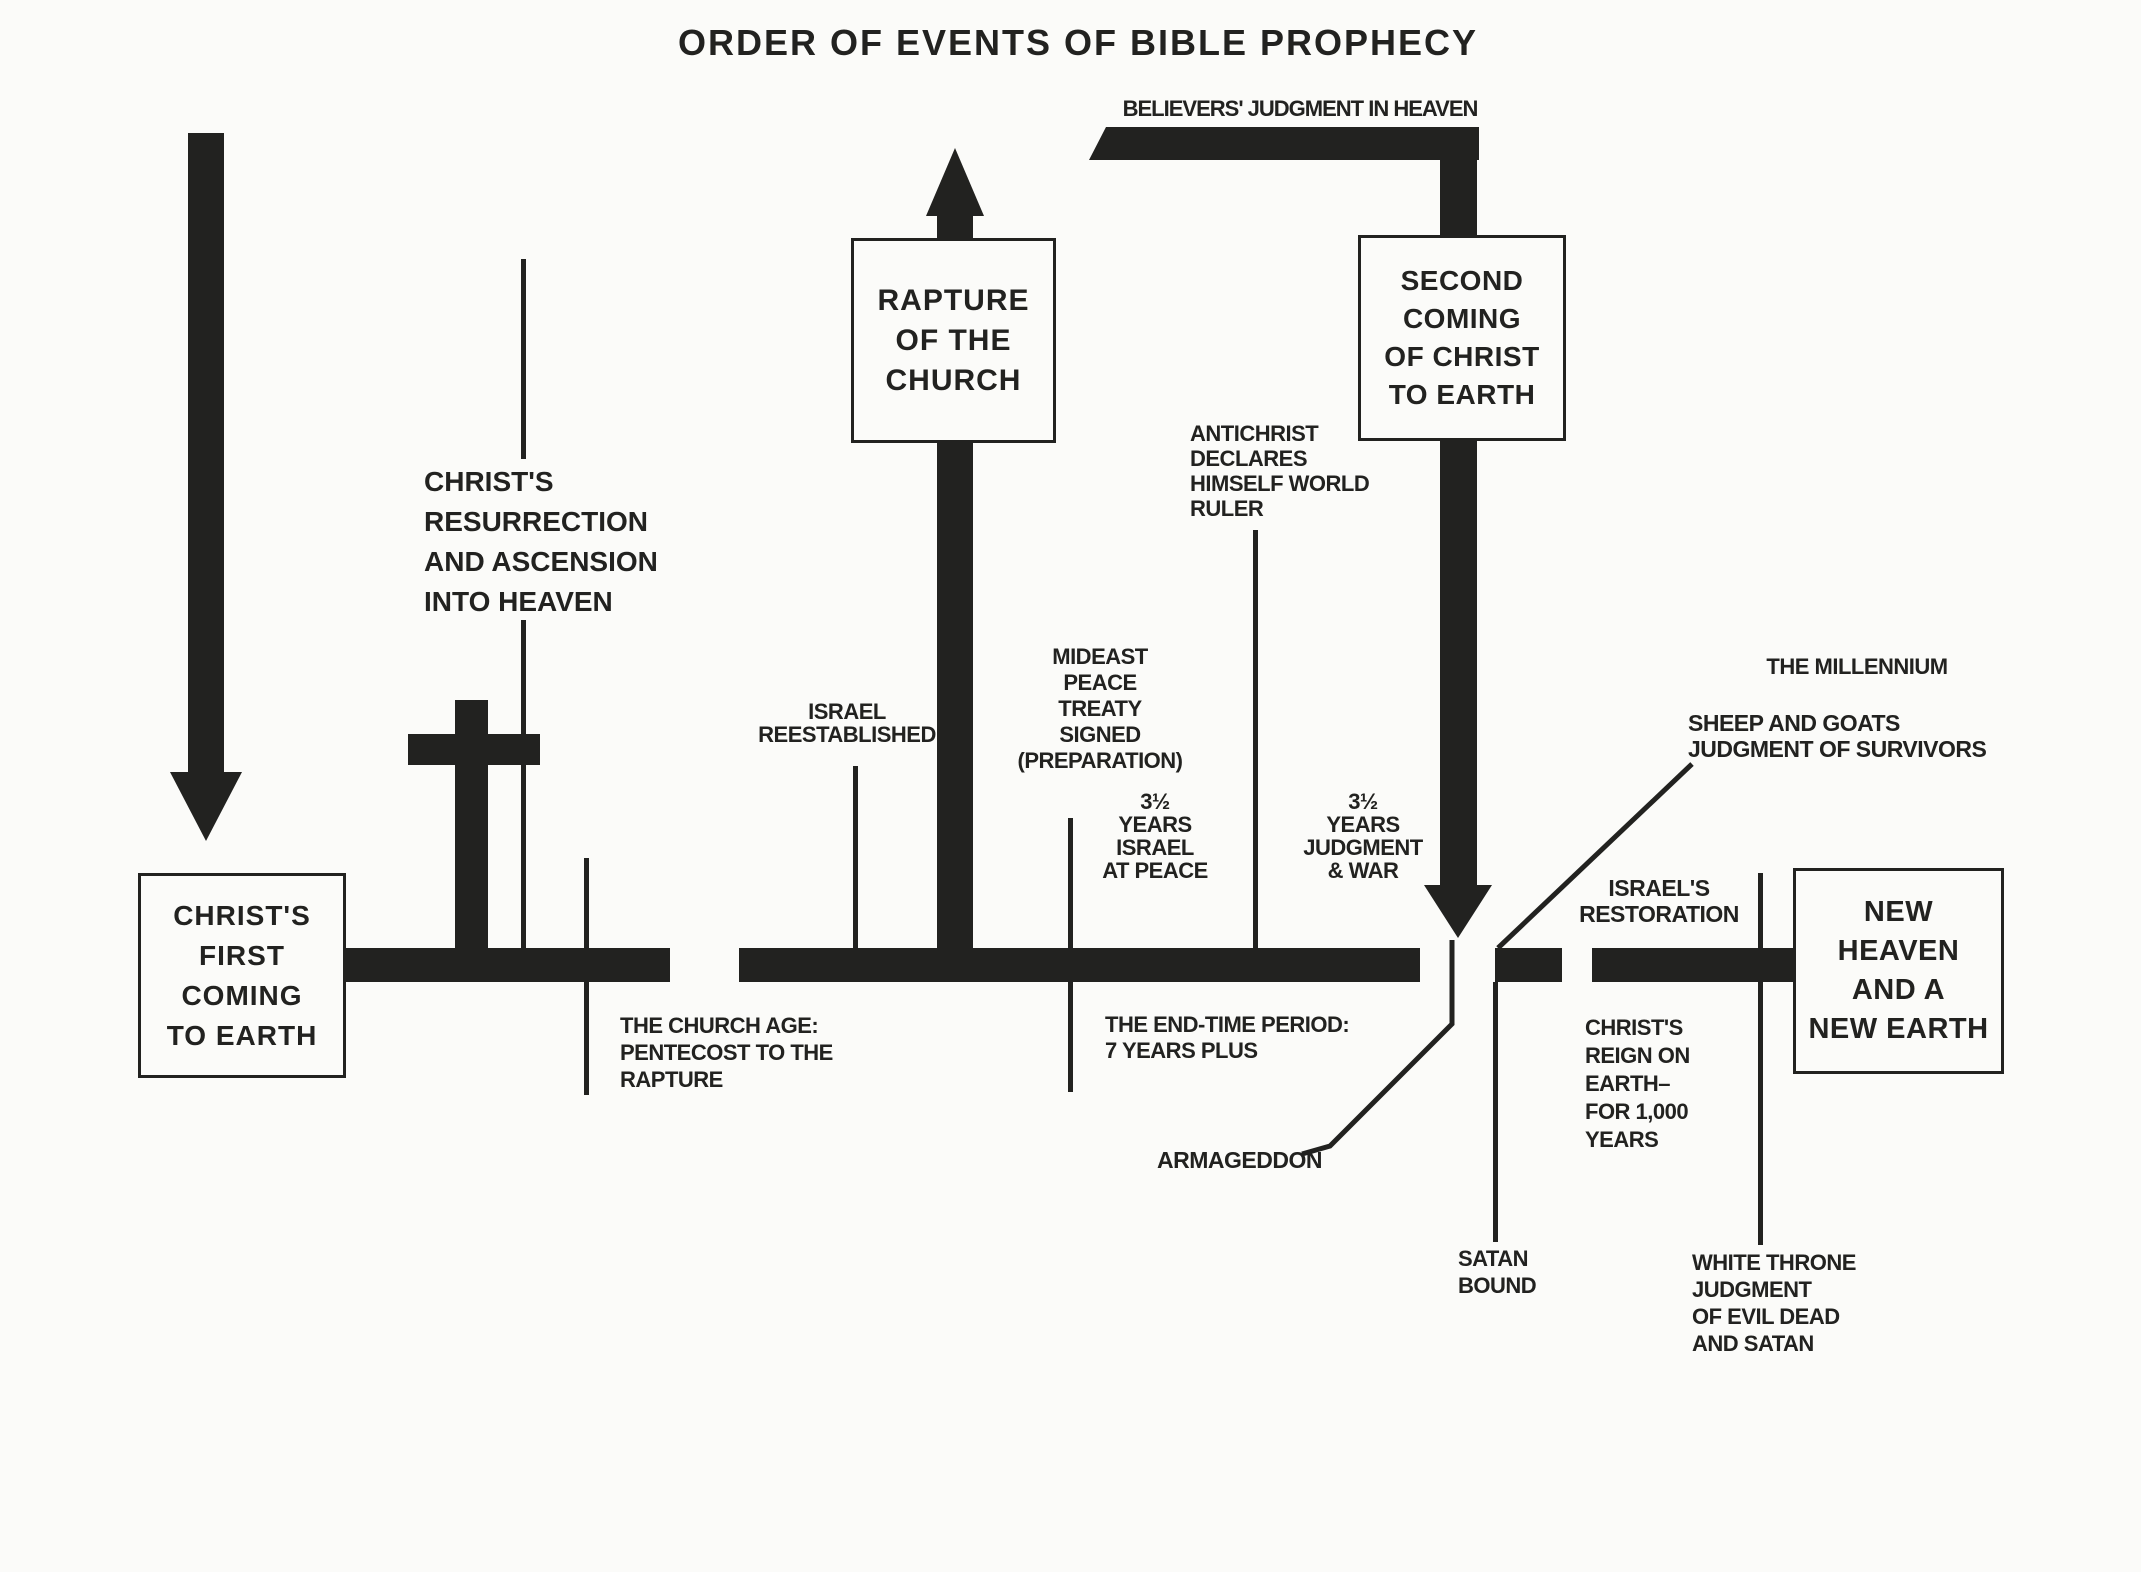 The image size is (2141, 1572). What do you see at coordinates (206, 806) in the screenshot?
I see `first-coming-arrow-head` at bounding box center [206, 806].